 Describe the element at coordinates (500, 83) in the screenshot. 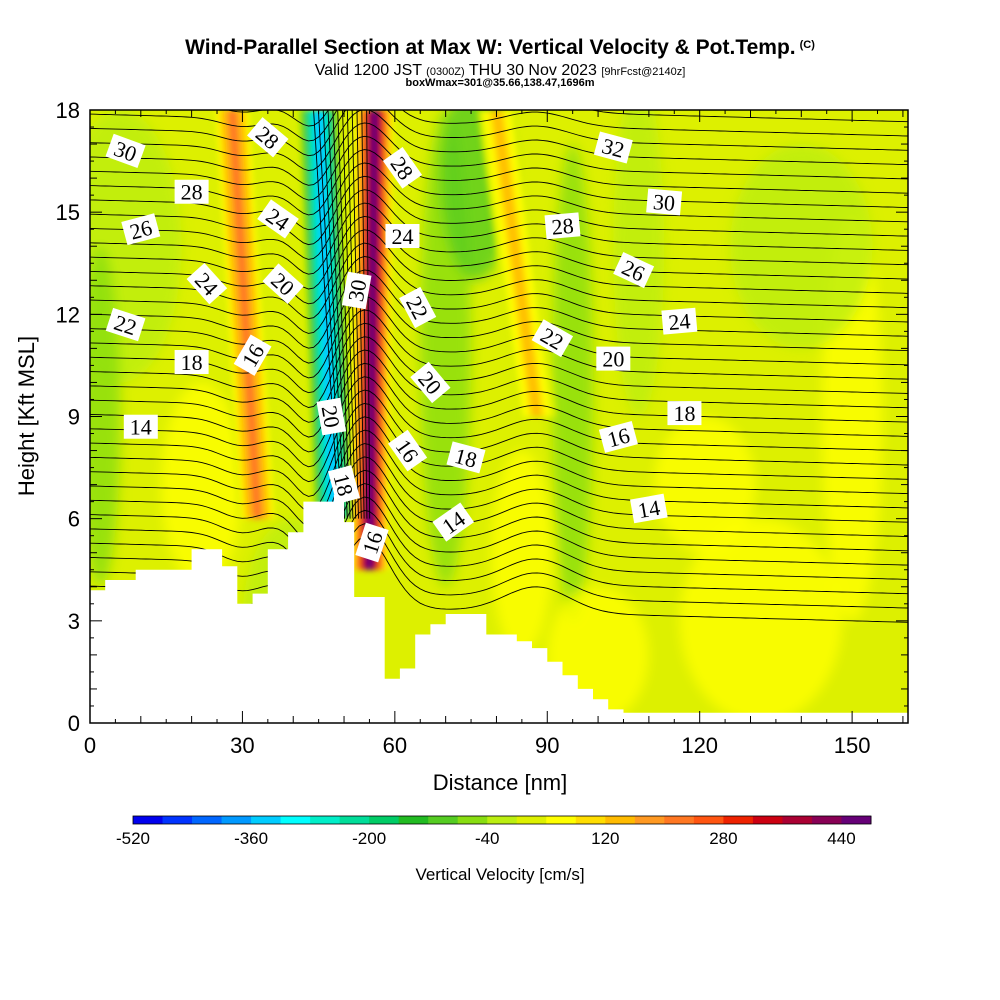

I see `box-wmax-info: boxWmax=301@35.66,138.47,1696m` at that location.